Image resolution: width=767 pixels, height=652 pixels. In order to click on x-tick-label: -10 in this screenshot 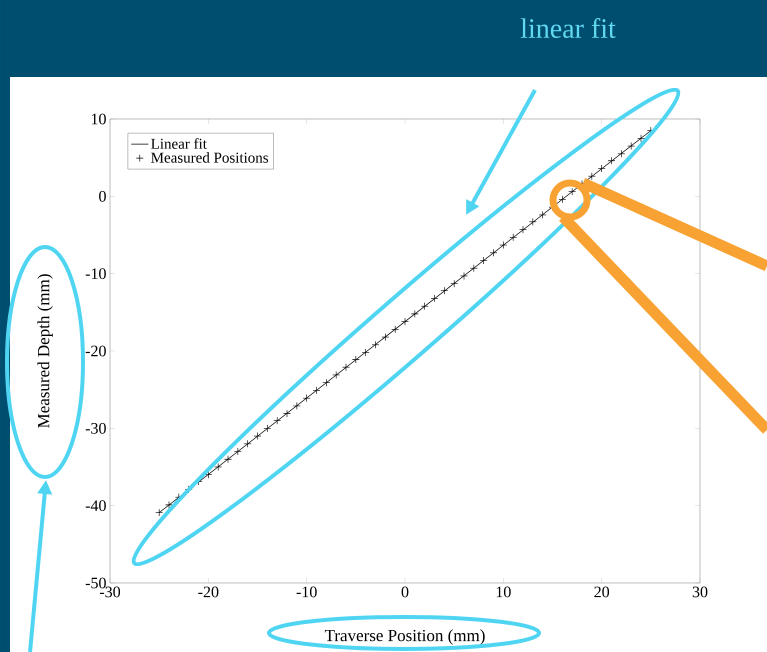, I will do `click(306, 592)`.